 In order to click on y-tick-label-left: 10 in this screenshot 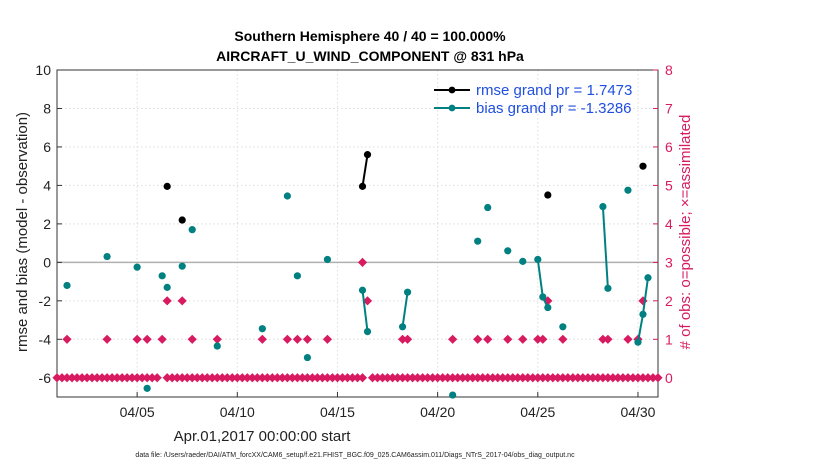, I will do `click(43, 70)`.